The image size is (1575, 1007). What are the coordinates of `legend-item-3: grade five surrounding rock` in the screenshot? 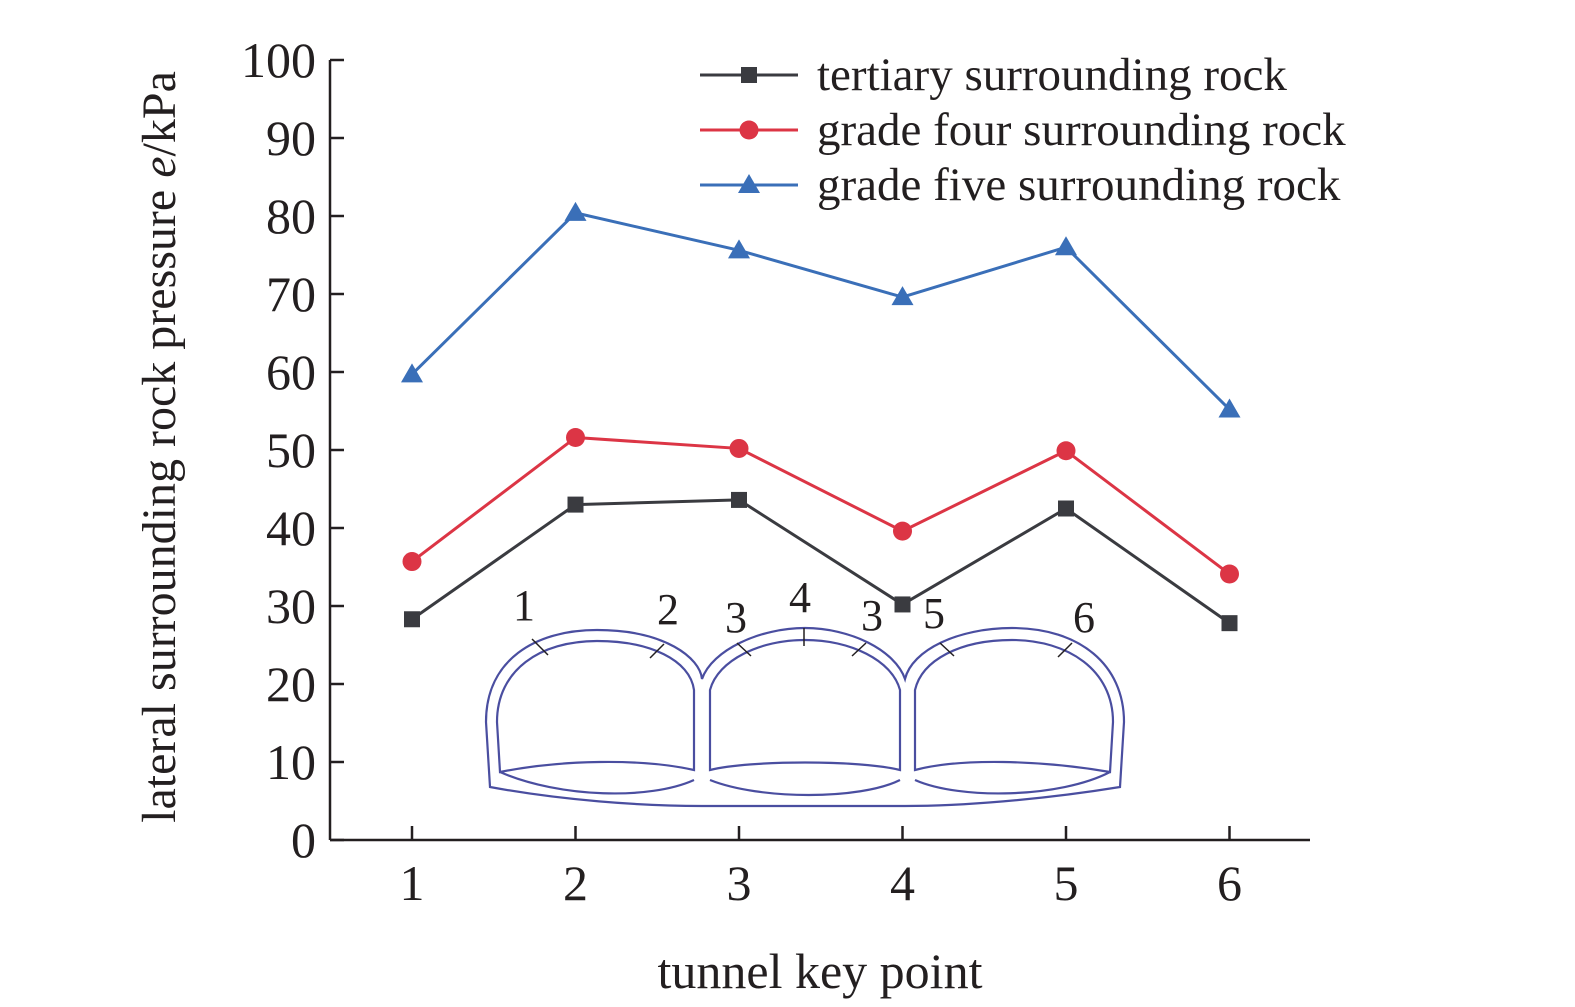 It's located at (1020, 185).